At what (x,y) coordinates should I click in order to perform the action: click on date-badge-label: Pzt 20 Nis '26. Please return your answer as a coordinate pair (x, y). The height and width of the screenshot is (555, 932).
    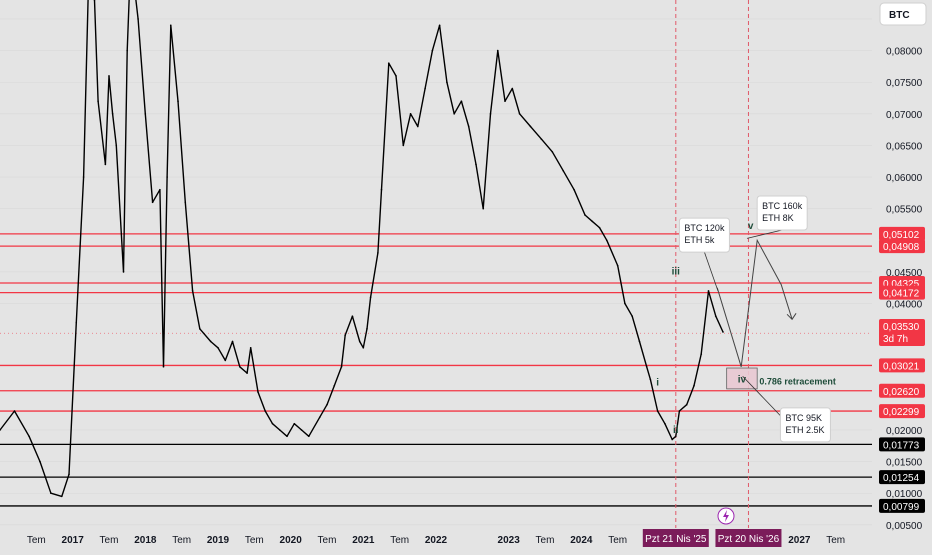
    Looking at the image, I should click on (749, 539).